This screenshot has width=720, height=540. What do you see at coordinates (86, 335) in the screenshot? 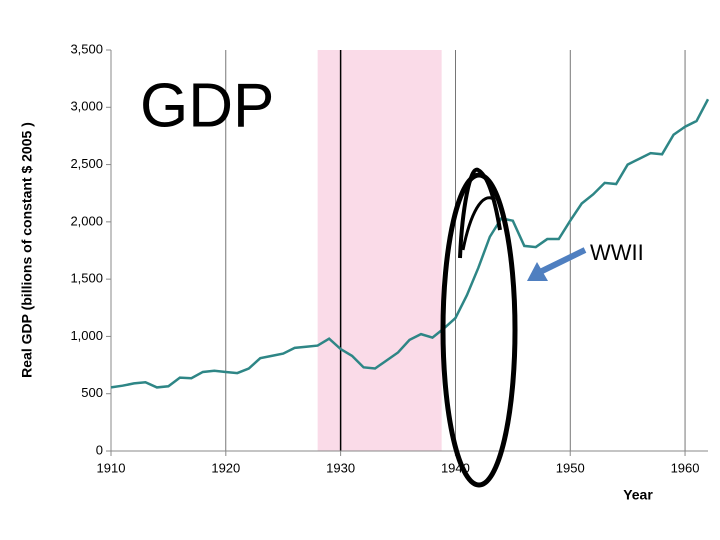
I see `y-tick-label: 1,000` at bounding box center [86, 335].